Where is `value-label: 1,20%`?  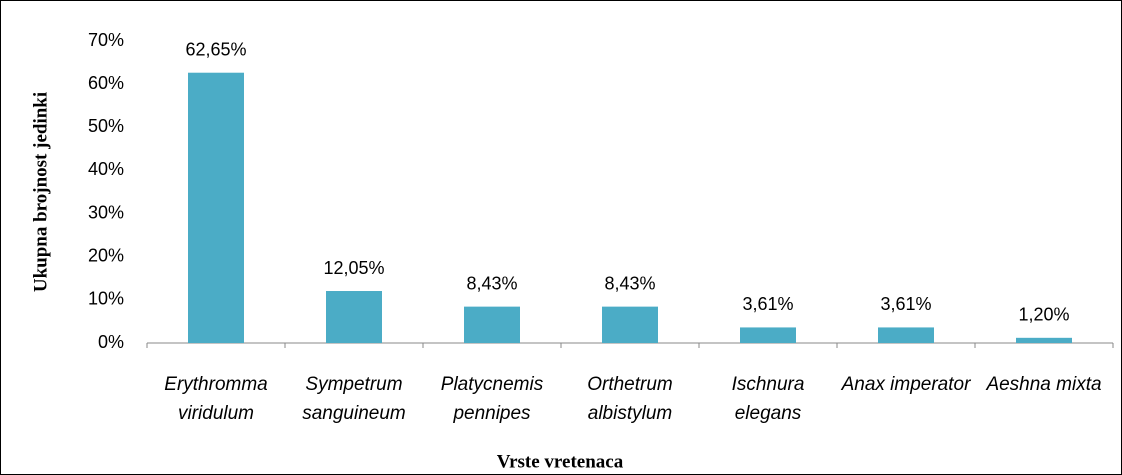
value-label: 1,20% is located at coordinates (1043, 315).